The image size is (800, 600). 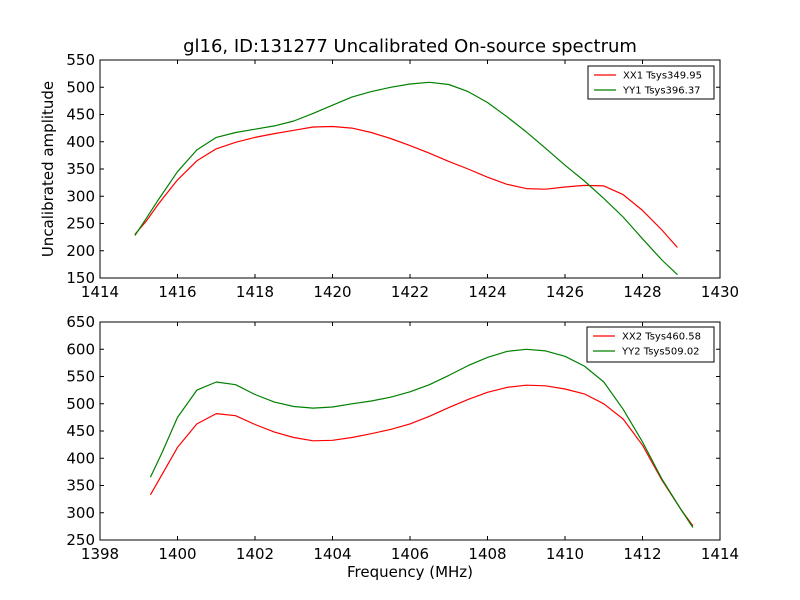 What do you see at coordinates (80, 278) in the screenshot?
I see `y-tick-label: 150` at bounding box center [80, 278].